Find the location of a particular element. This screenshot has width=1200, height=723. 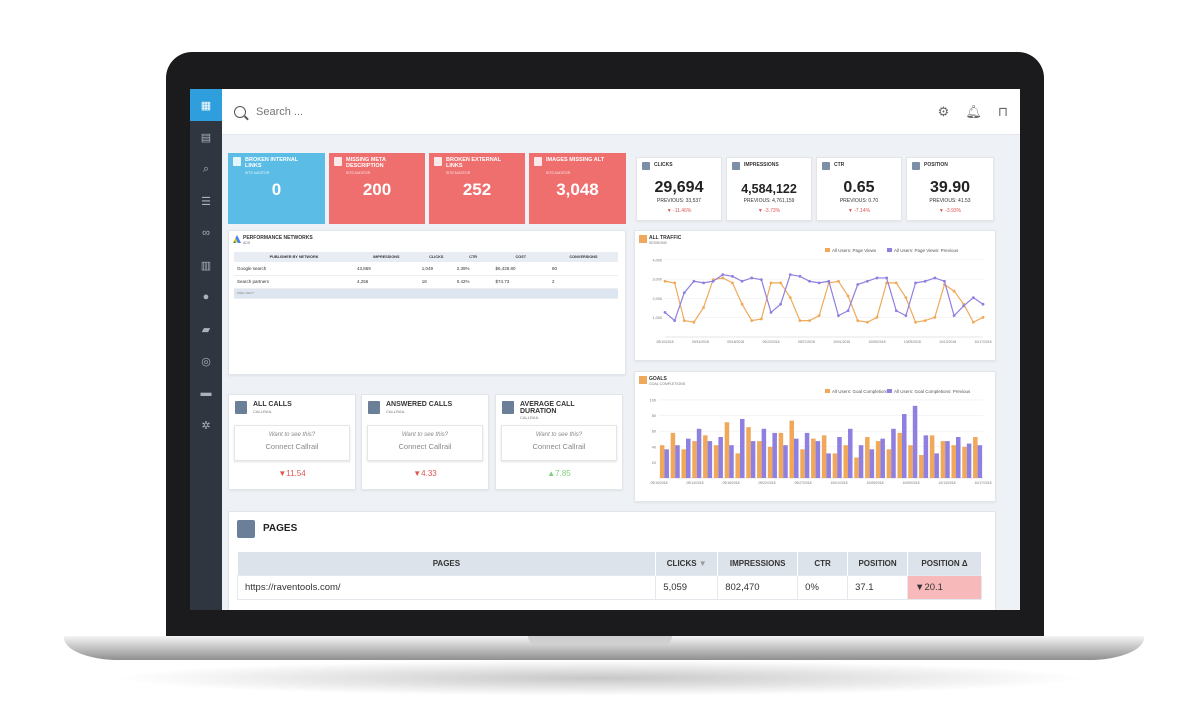

search-icon is located at coordinates (240, 111).